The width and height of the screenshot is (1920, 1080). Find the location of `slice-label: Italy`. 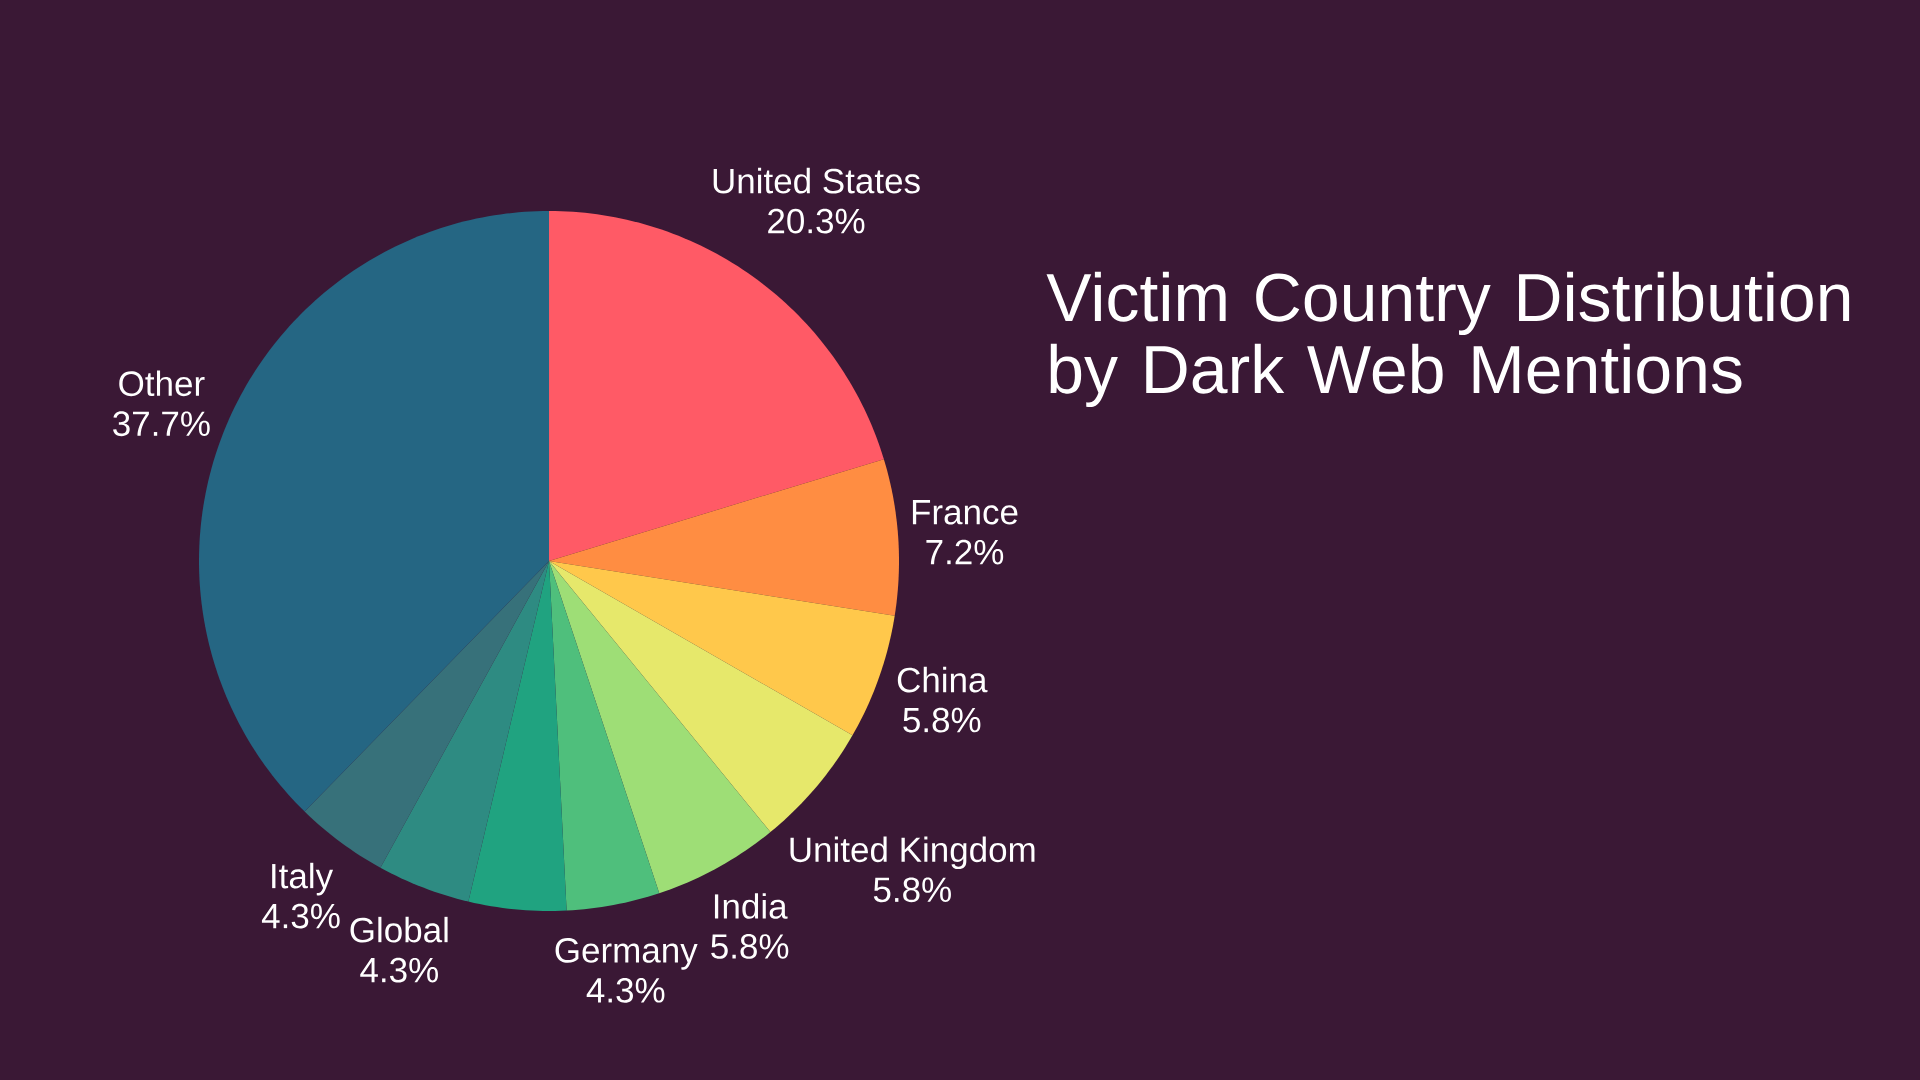

slice-label: Italy is located at coordinates (303, 879).